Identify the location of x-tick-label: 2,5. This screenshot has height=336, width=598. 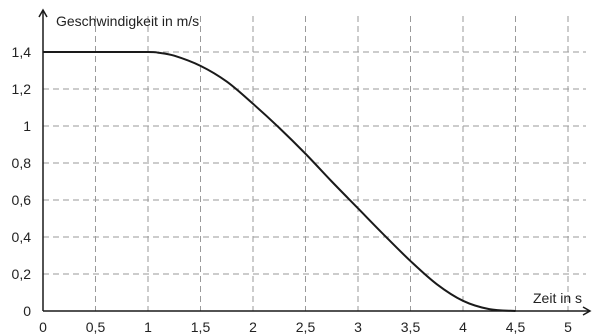
(306, 327).